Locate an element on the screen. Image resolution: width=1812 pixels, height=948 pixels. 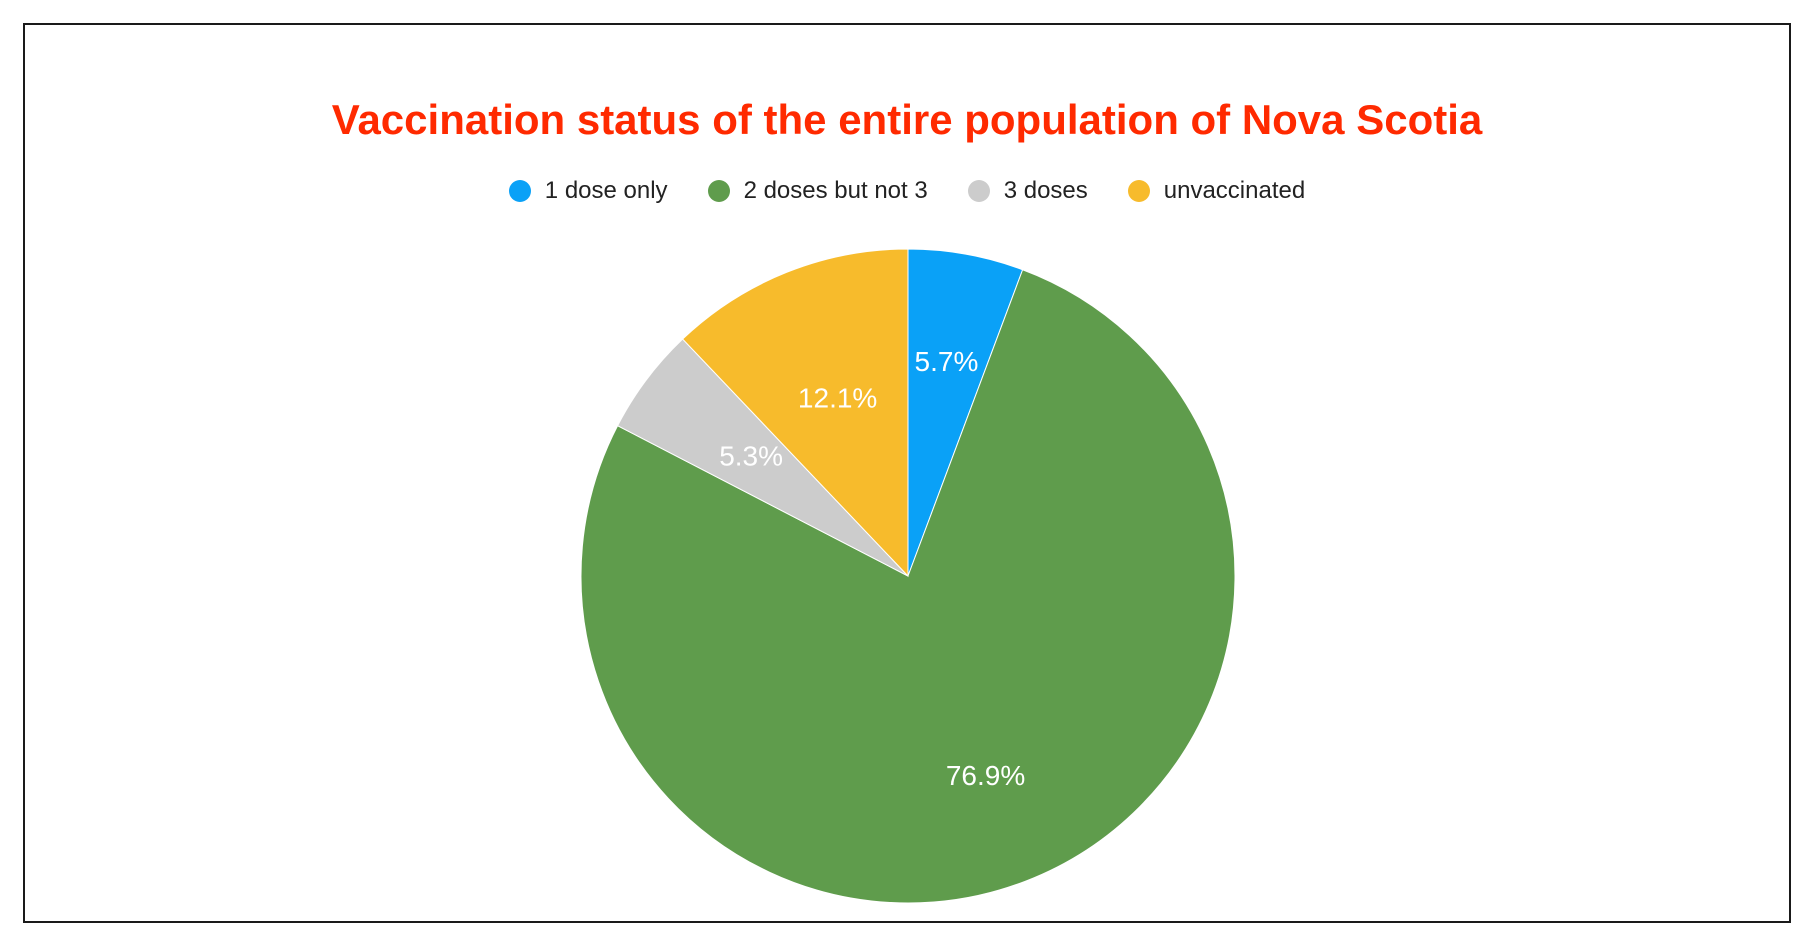
legend-item-1-dose: 1 dose only is located at coordinates (588, 191).